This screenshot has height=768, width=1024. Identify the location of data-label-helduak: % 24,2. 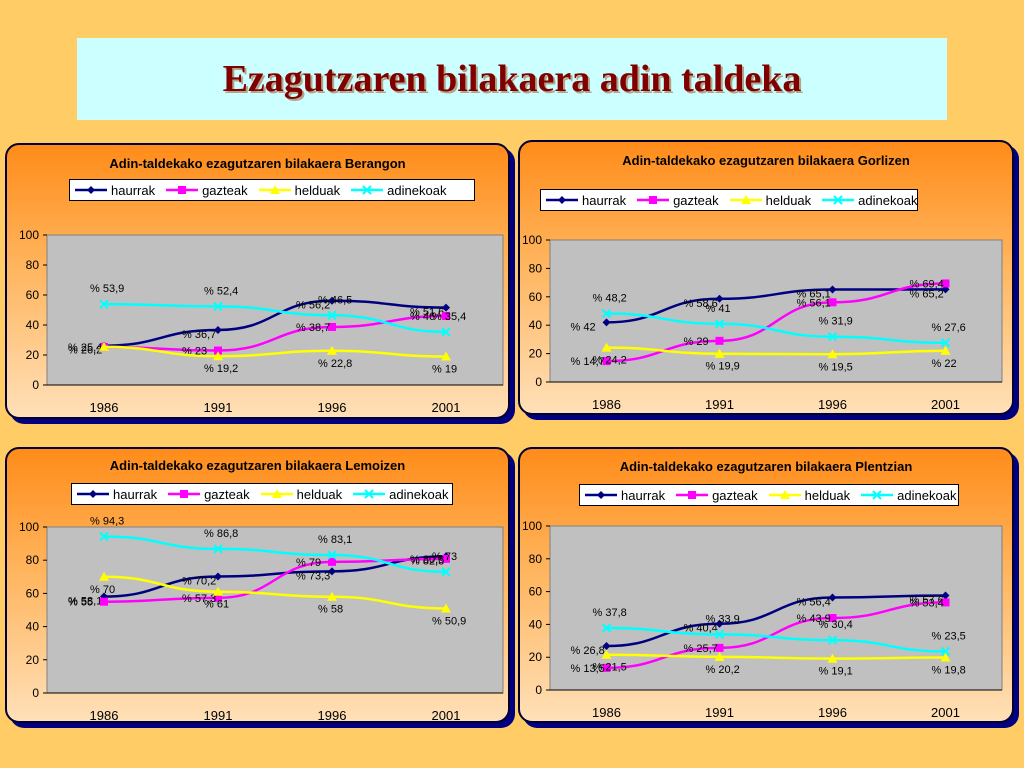
(610, 361).